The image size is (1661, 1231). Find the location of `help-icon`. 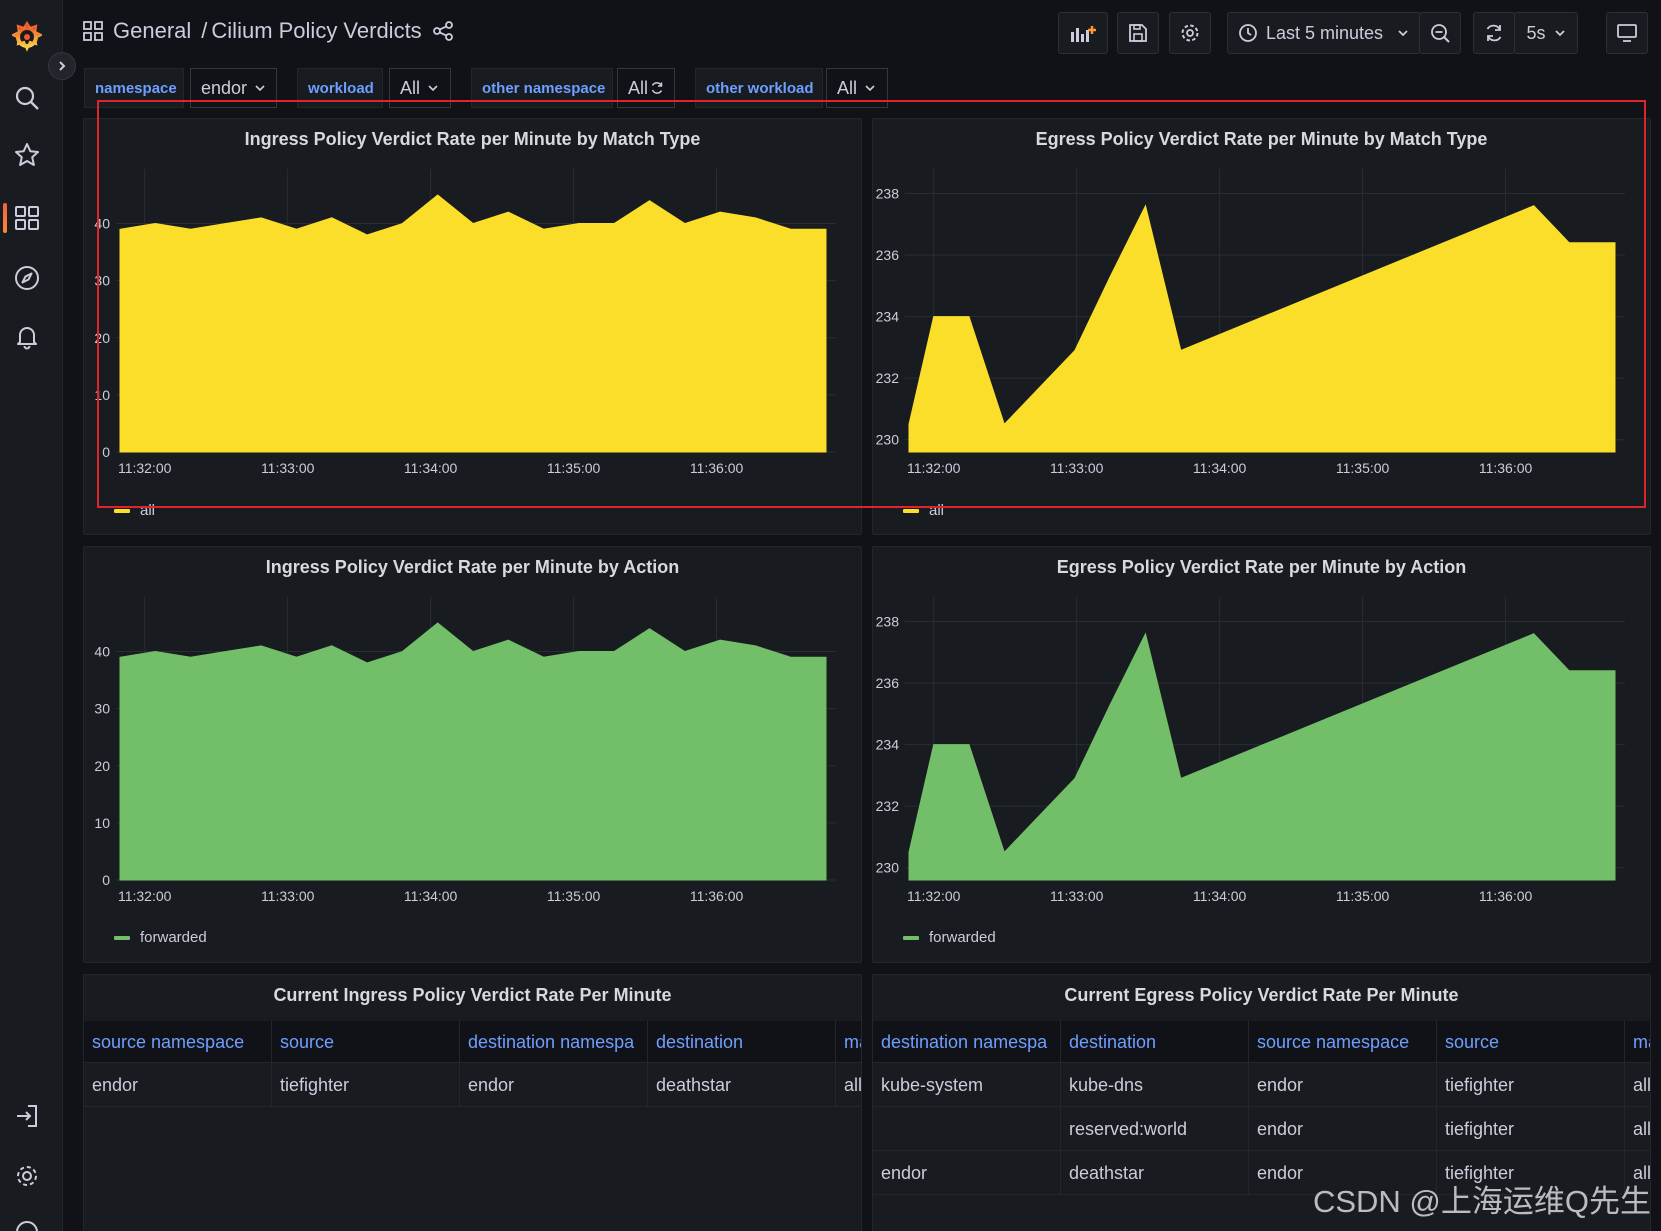

help-icon is located at coordinates (27, 1223).